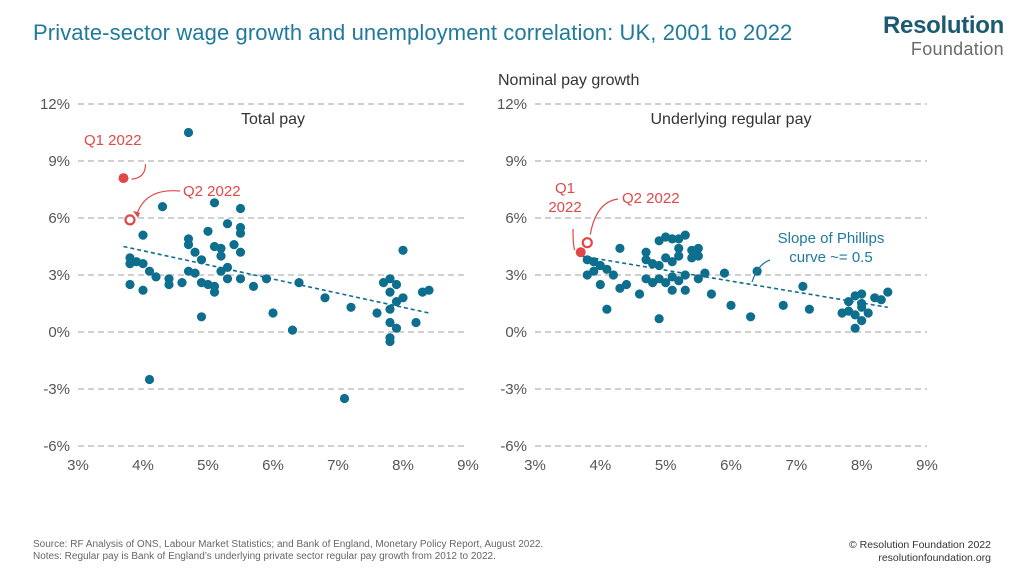  Describe the element at coordinates (830, 257) in the screenshot. I see `phillips-annotation-line: curve ~= 0.5` at that location.